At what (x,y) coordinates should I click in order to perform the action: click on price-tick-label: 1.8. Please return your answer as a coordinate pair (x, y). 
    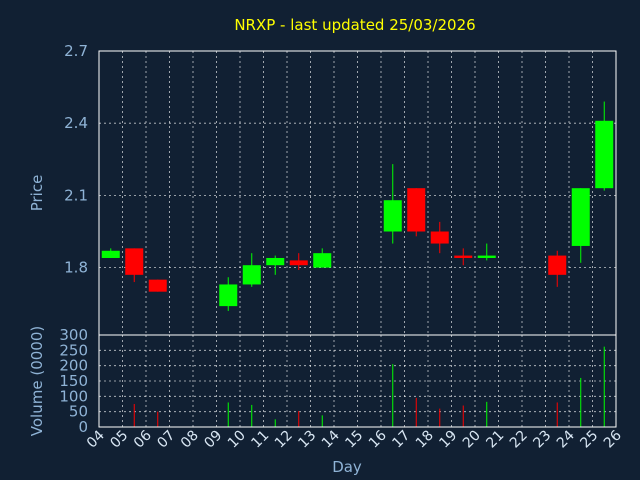
    Looking at the image, I should click on (76, 268).